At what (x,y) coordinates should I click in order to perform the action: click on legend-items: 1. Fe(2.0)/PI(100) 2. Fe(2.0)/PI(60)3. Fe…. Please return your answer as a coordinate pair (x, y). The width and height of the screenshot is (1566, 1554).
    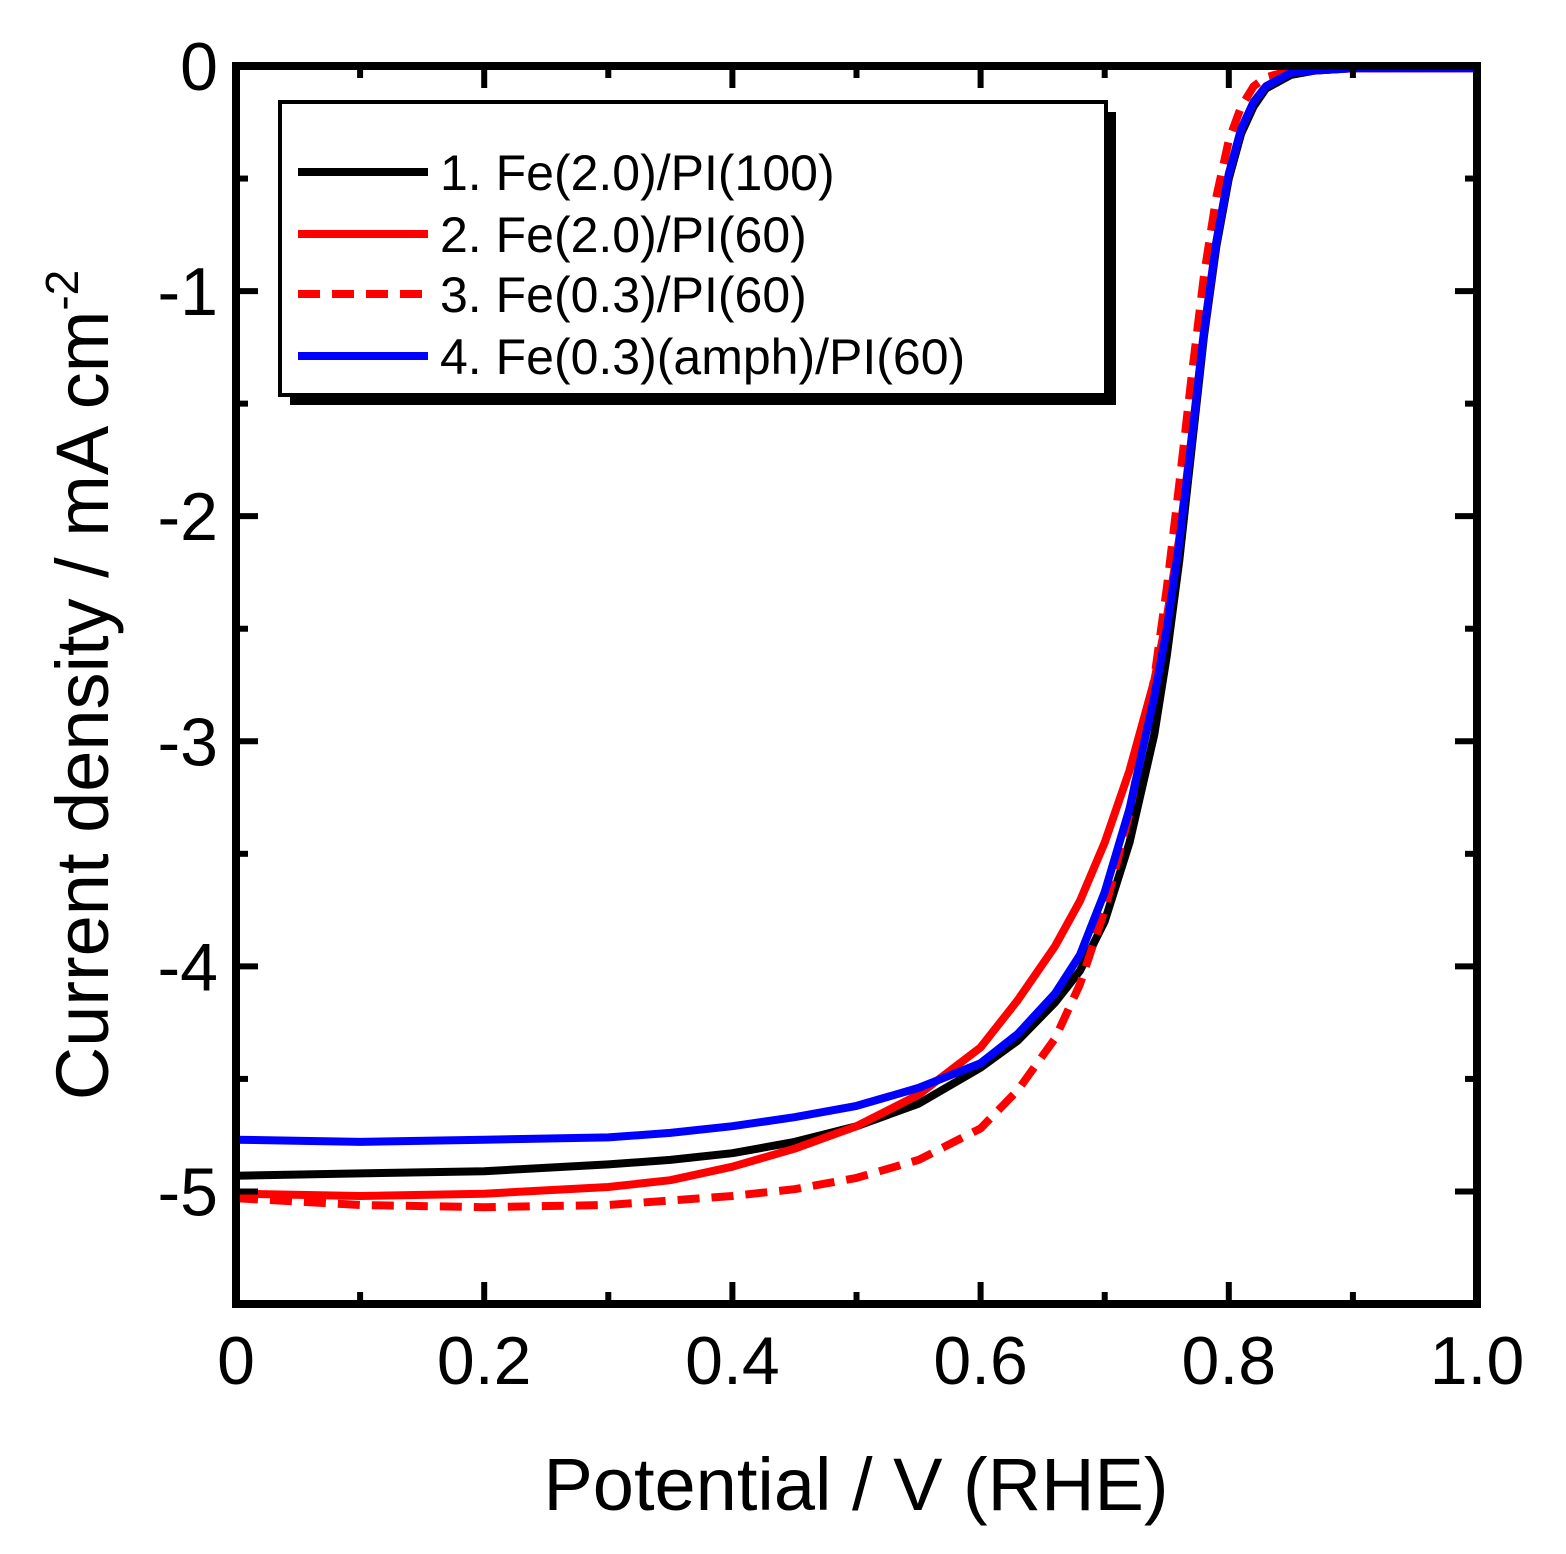
    Looking at the image, I should click on (631, 265).